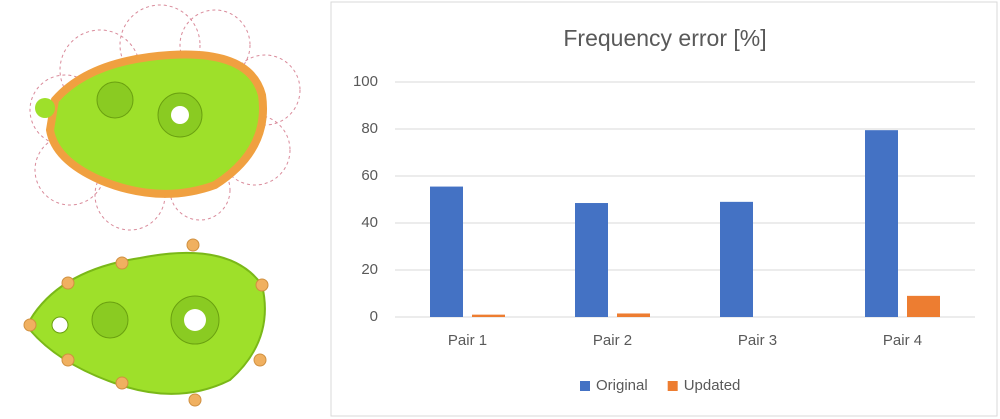 The height and width of the screenshot is (419, 1000). What do you see at coordinates (622, 385) in the screenshot?
I see `legend-label: Original` at bounding box center [622, 385].